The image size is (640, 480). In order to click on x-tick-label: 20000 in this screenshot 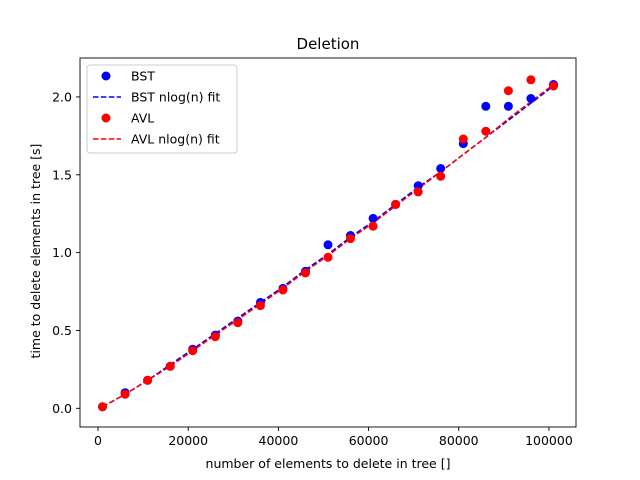, I will do `click(188, 440)`.